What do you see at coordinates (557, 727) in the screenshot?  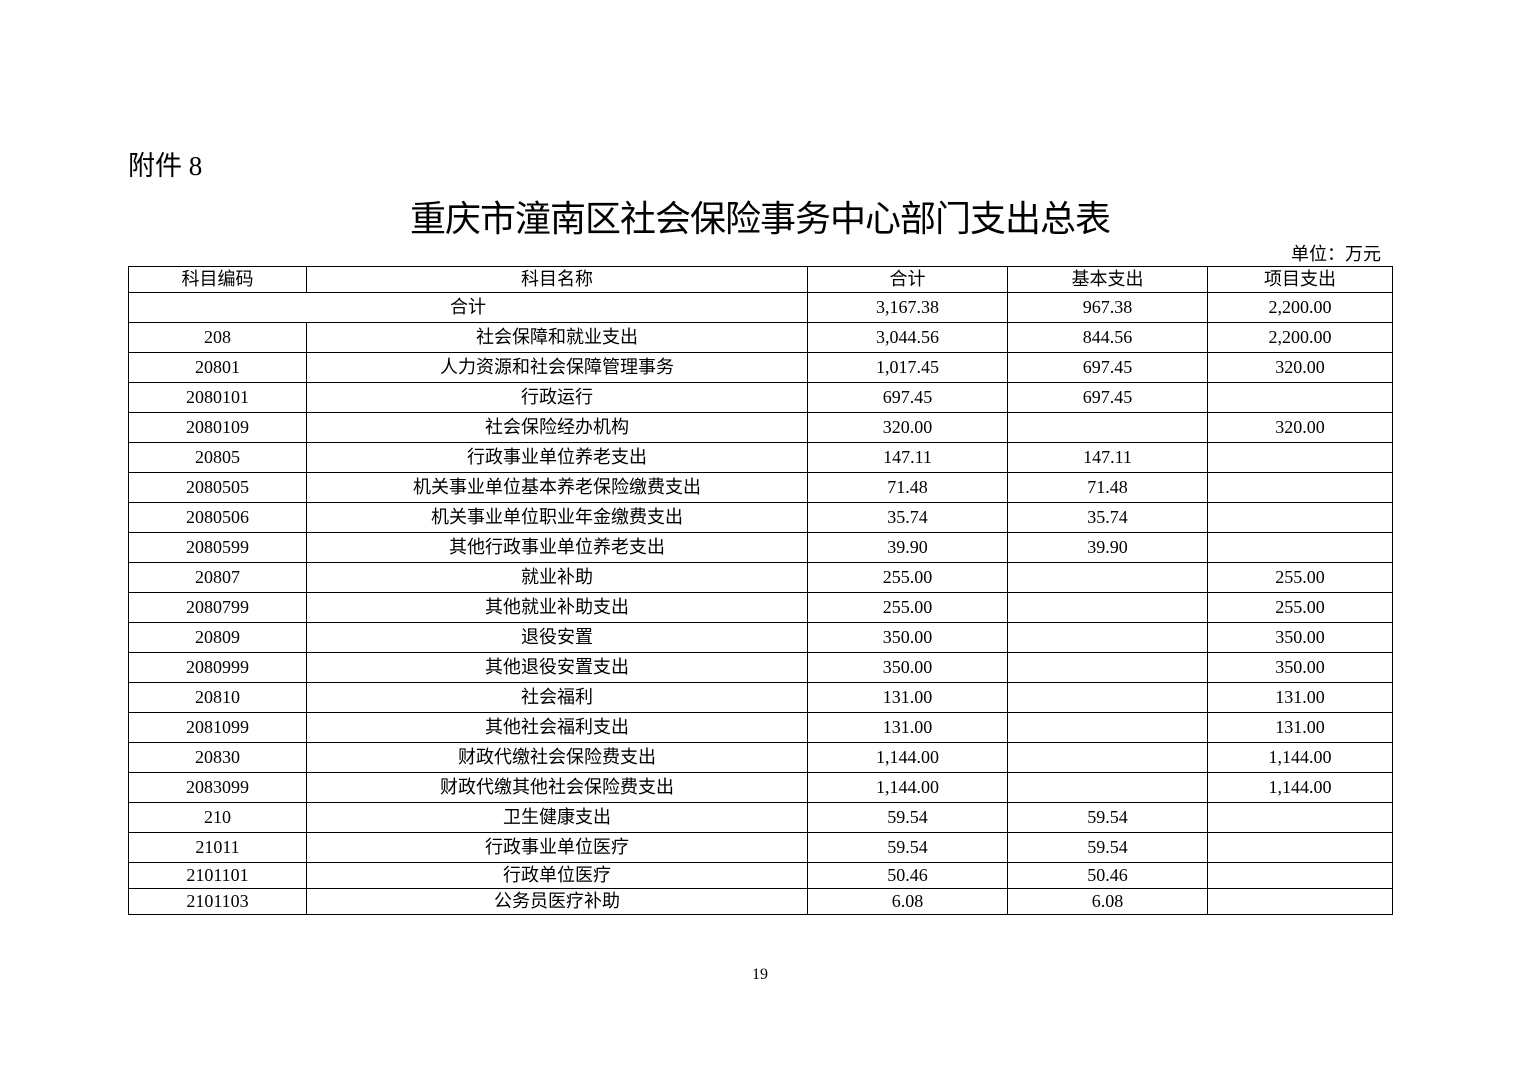 I see `cell-name: 其他社会福利支出` at bounding box center [557, 727].